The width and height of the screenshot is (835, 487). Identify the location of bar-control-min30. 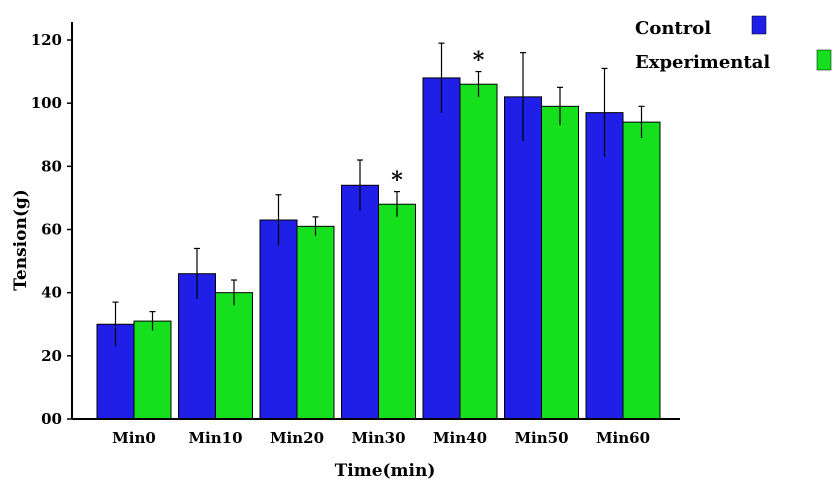
(360, 302).